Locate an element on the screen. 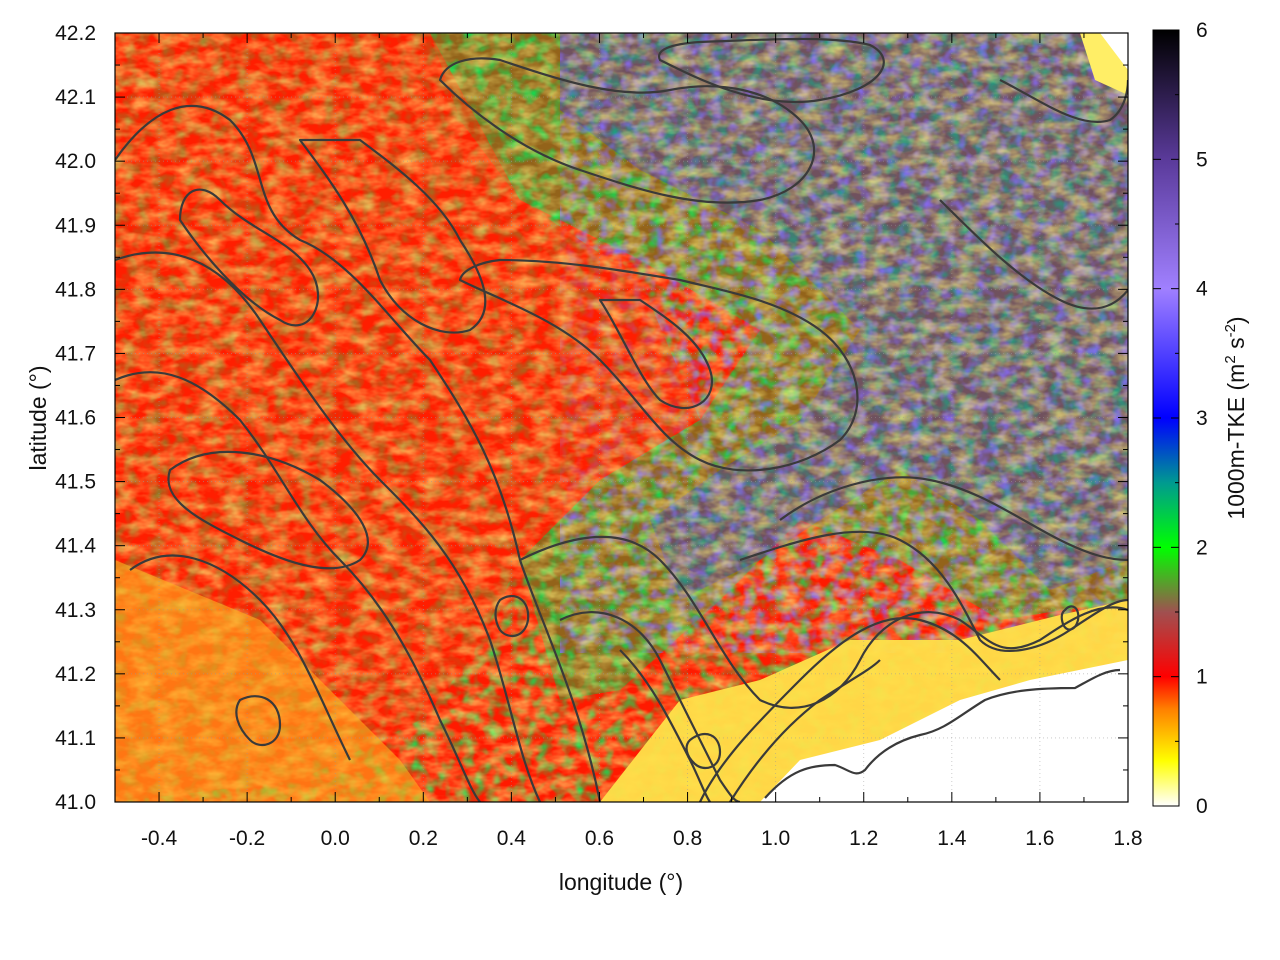  colorbar-tick-label: 1 is located at coordinates (1202, 677).